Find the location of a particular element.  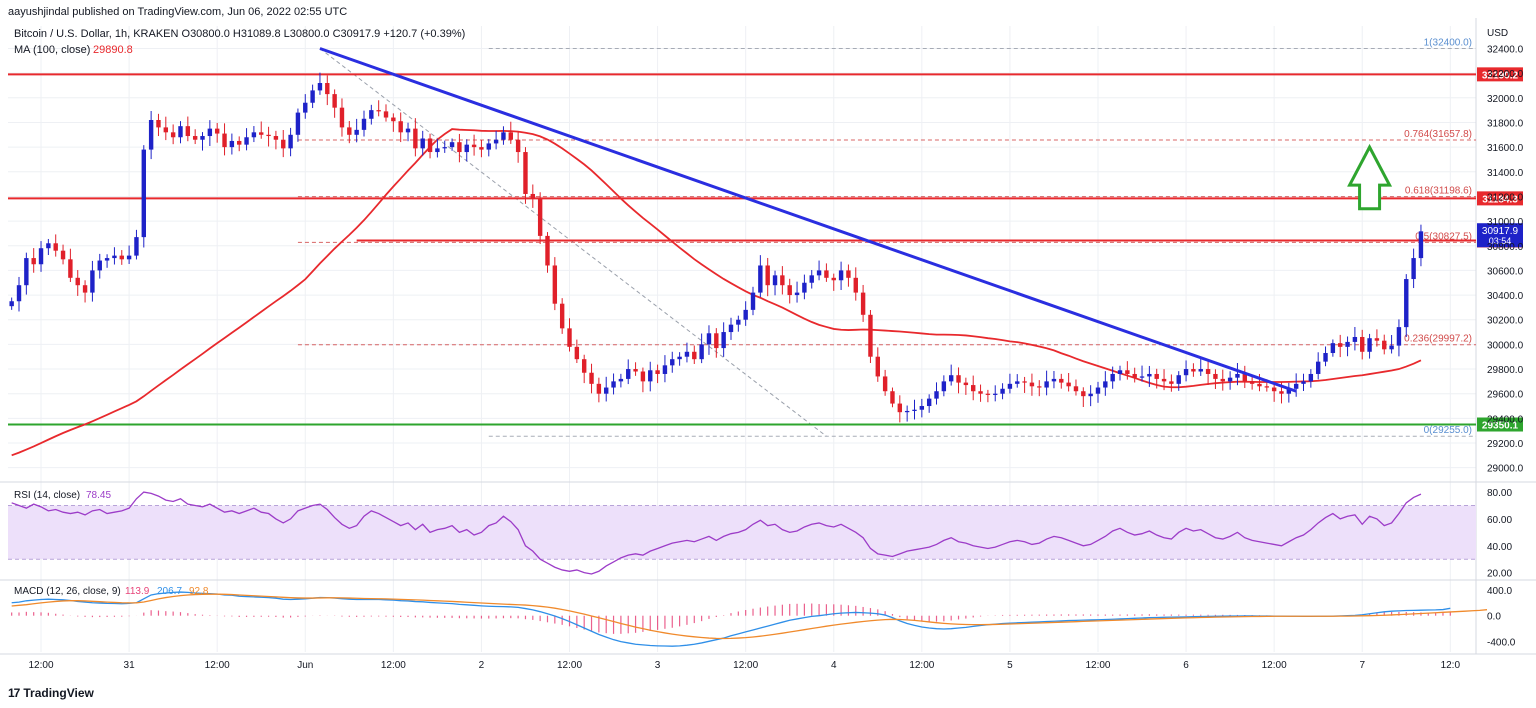

time-tick-label: 3 is located at coordinates (658, 665).